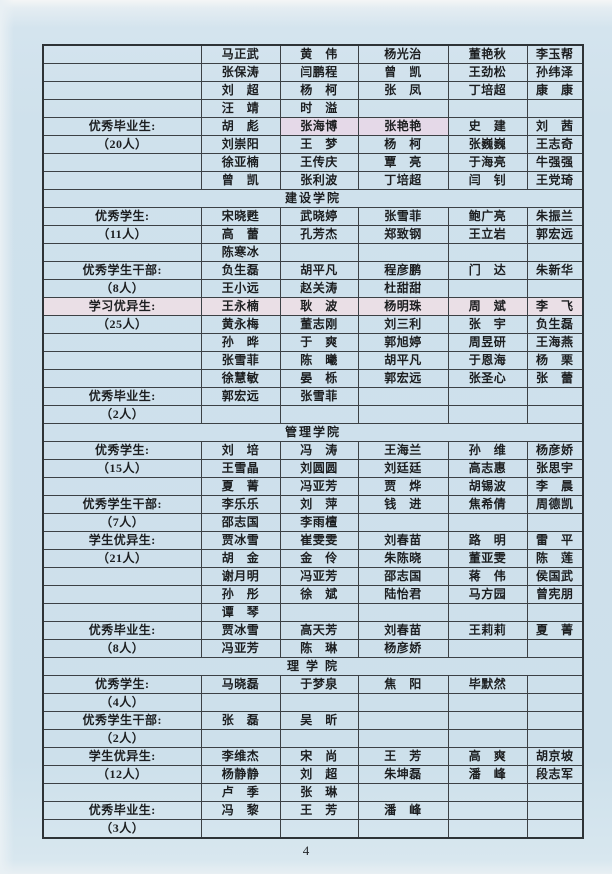 The width and height of the screenshot is (612, 874). Describe the element at coordinates (319, 468) in the screenshot. I see `student-name-cell: 刘圆圆` at that location.